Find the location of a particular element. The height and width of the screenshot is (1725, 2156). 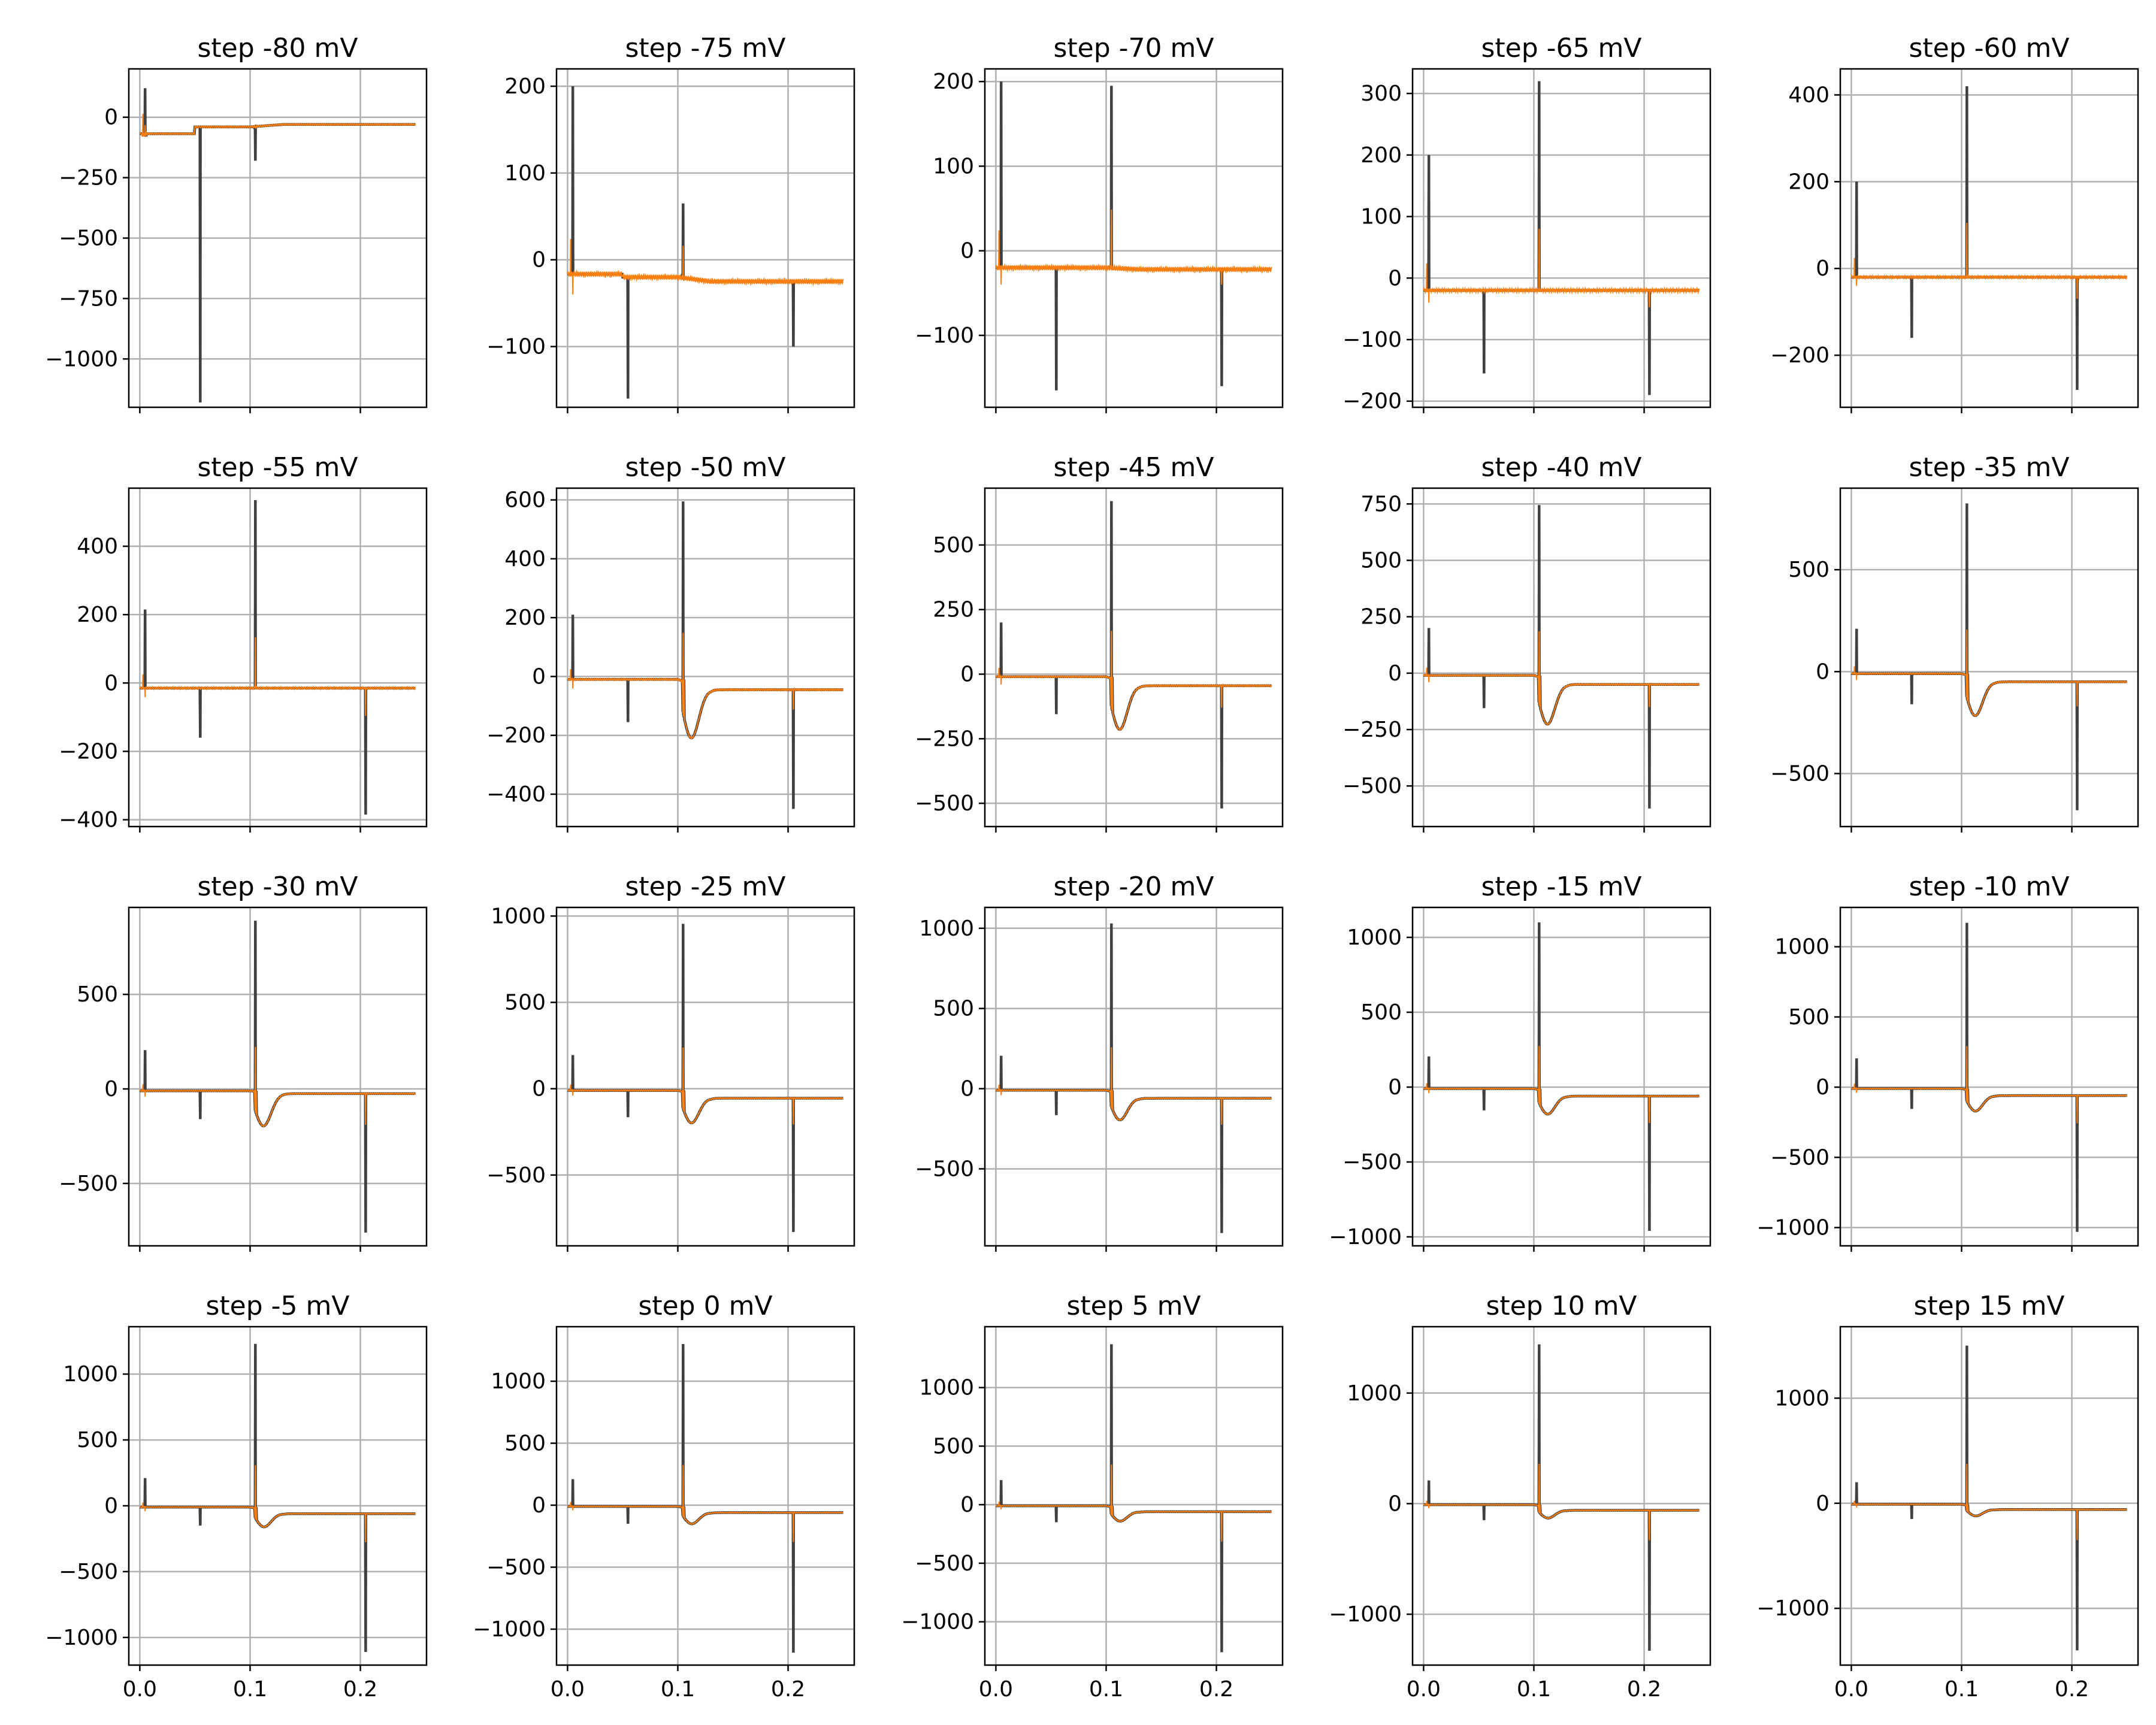

subplot-15: 1000 500 0 −500 −1000 step -10 mV is located at coordinates (1947, 1061).